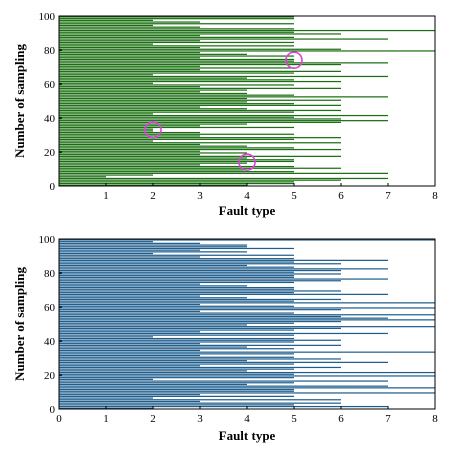  Describe the element at coordinates (341, 419) in the screenshot. I see `x-tick-label-2-6: 6` at that location.